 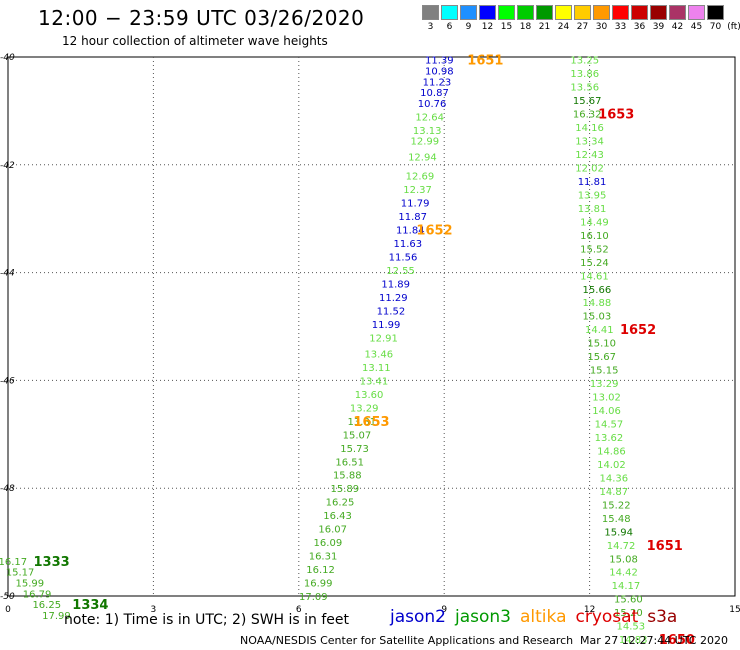 I want to click on wave-height-value: 16.25, so click(x=340, y=503).